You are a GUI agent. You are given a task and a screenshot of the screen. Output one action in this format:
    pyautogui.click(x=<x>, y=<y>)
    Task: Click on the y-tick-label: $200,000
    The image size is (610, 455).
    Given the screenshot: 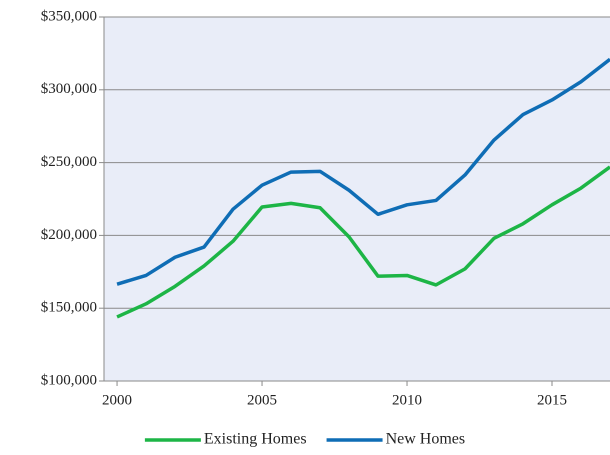 What is the action you would take?
    pyautogui.click(x=69, y=235)
    